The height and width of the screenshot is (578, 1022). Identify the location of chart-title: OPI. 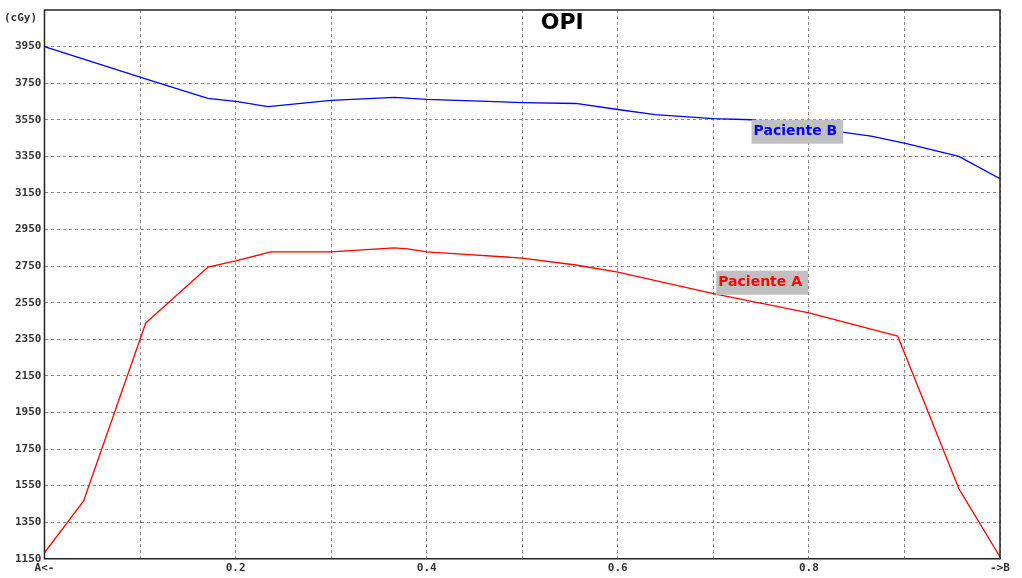
(562, 21).